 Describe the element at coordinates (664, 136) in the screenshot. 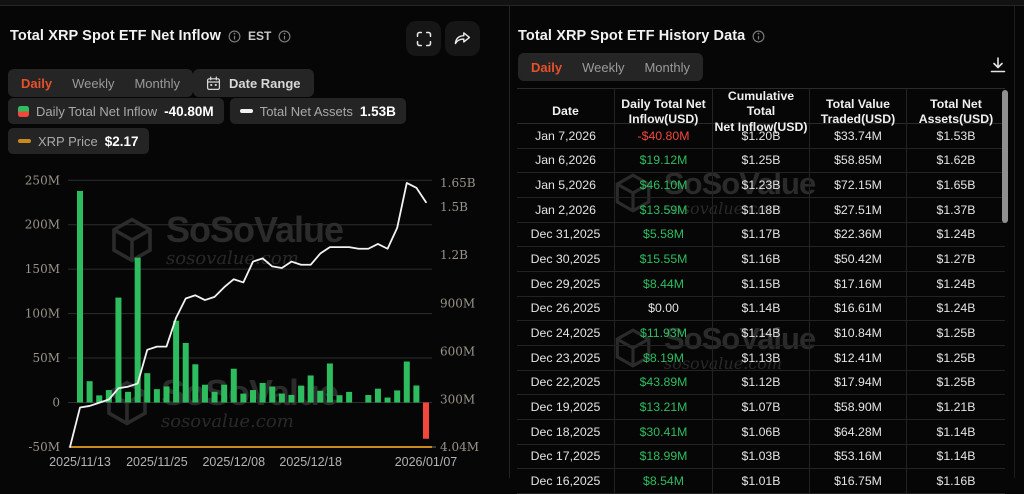

I see `cell-daily-inflow: -$40.80M` at that location.